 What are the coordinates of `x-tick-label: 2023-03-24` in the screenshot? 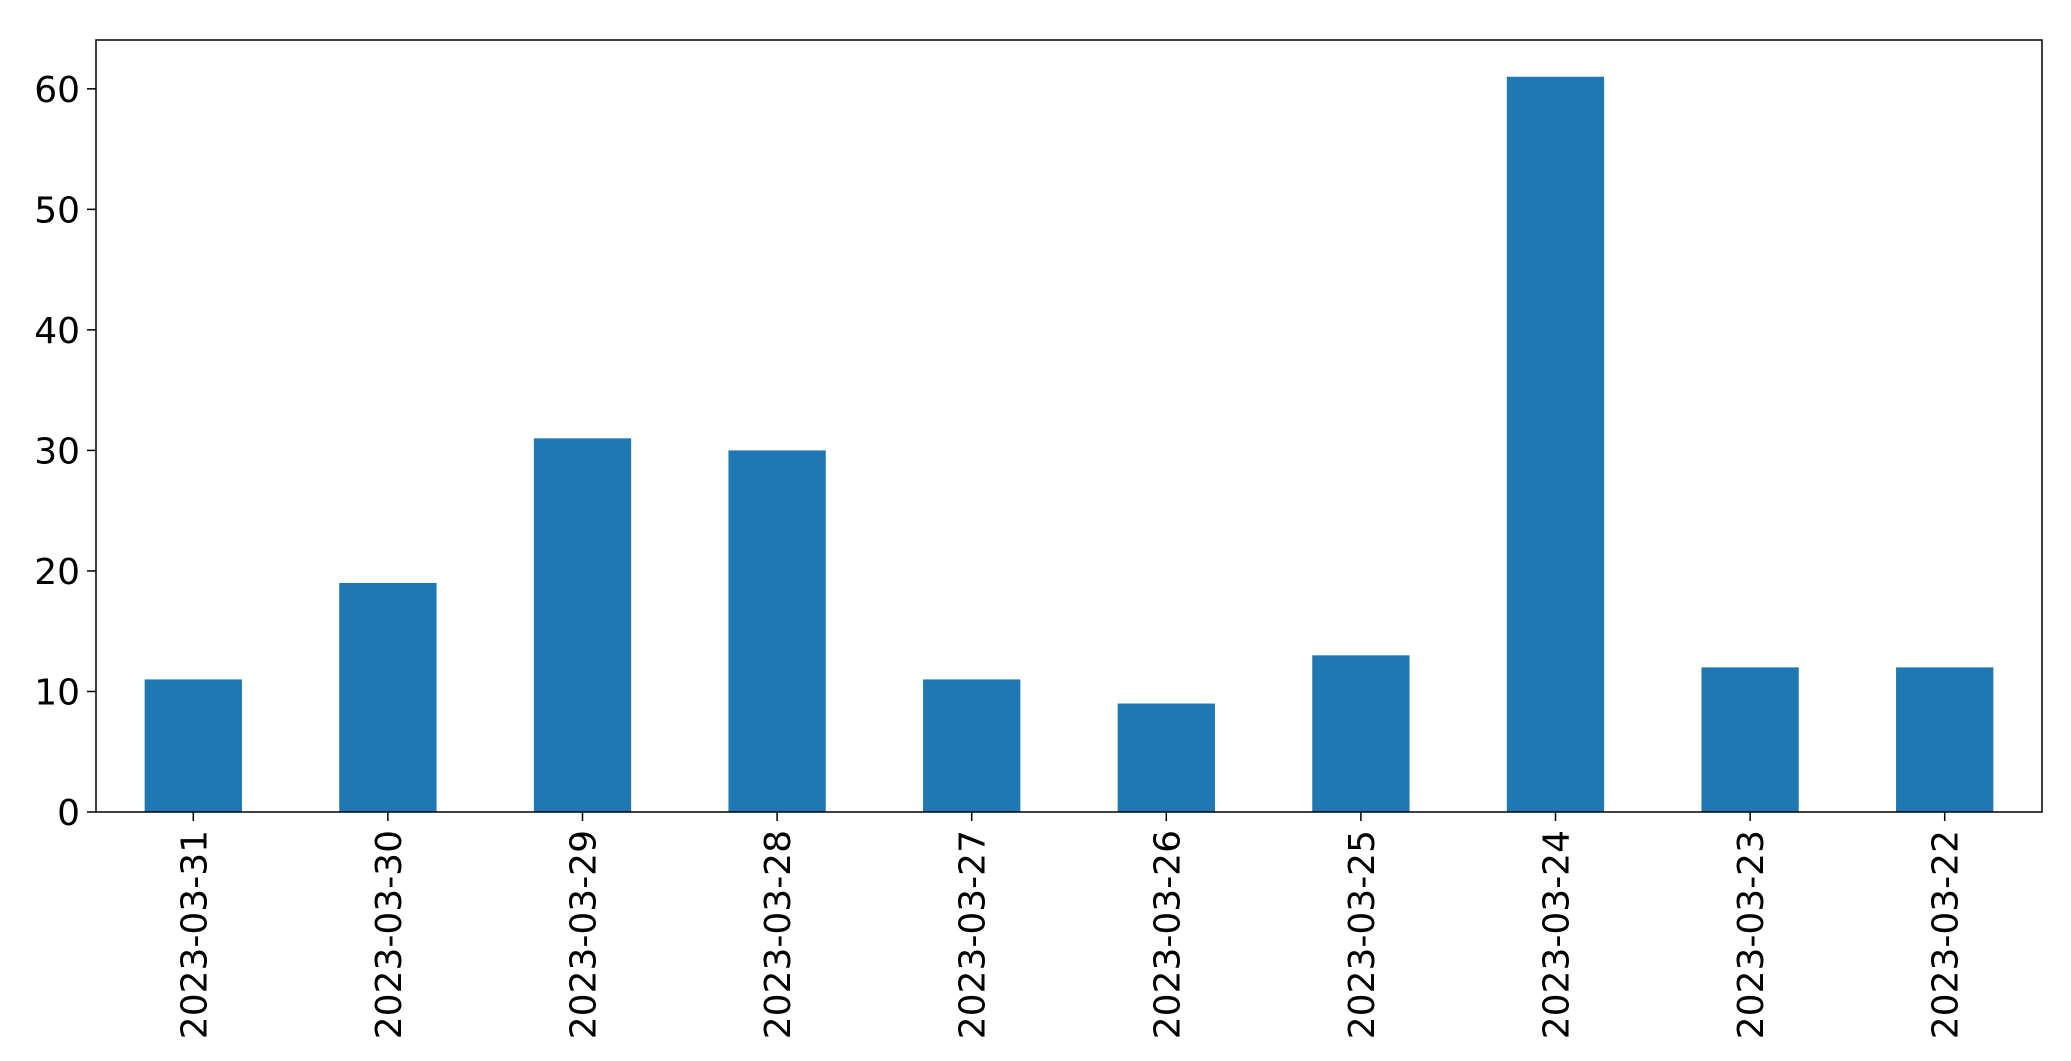 It's located at (1557, 934).